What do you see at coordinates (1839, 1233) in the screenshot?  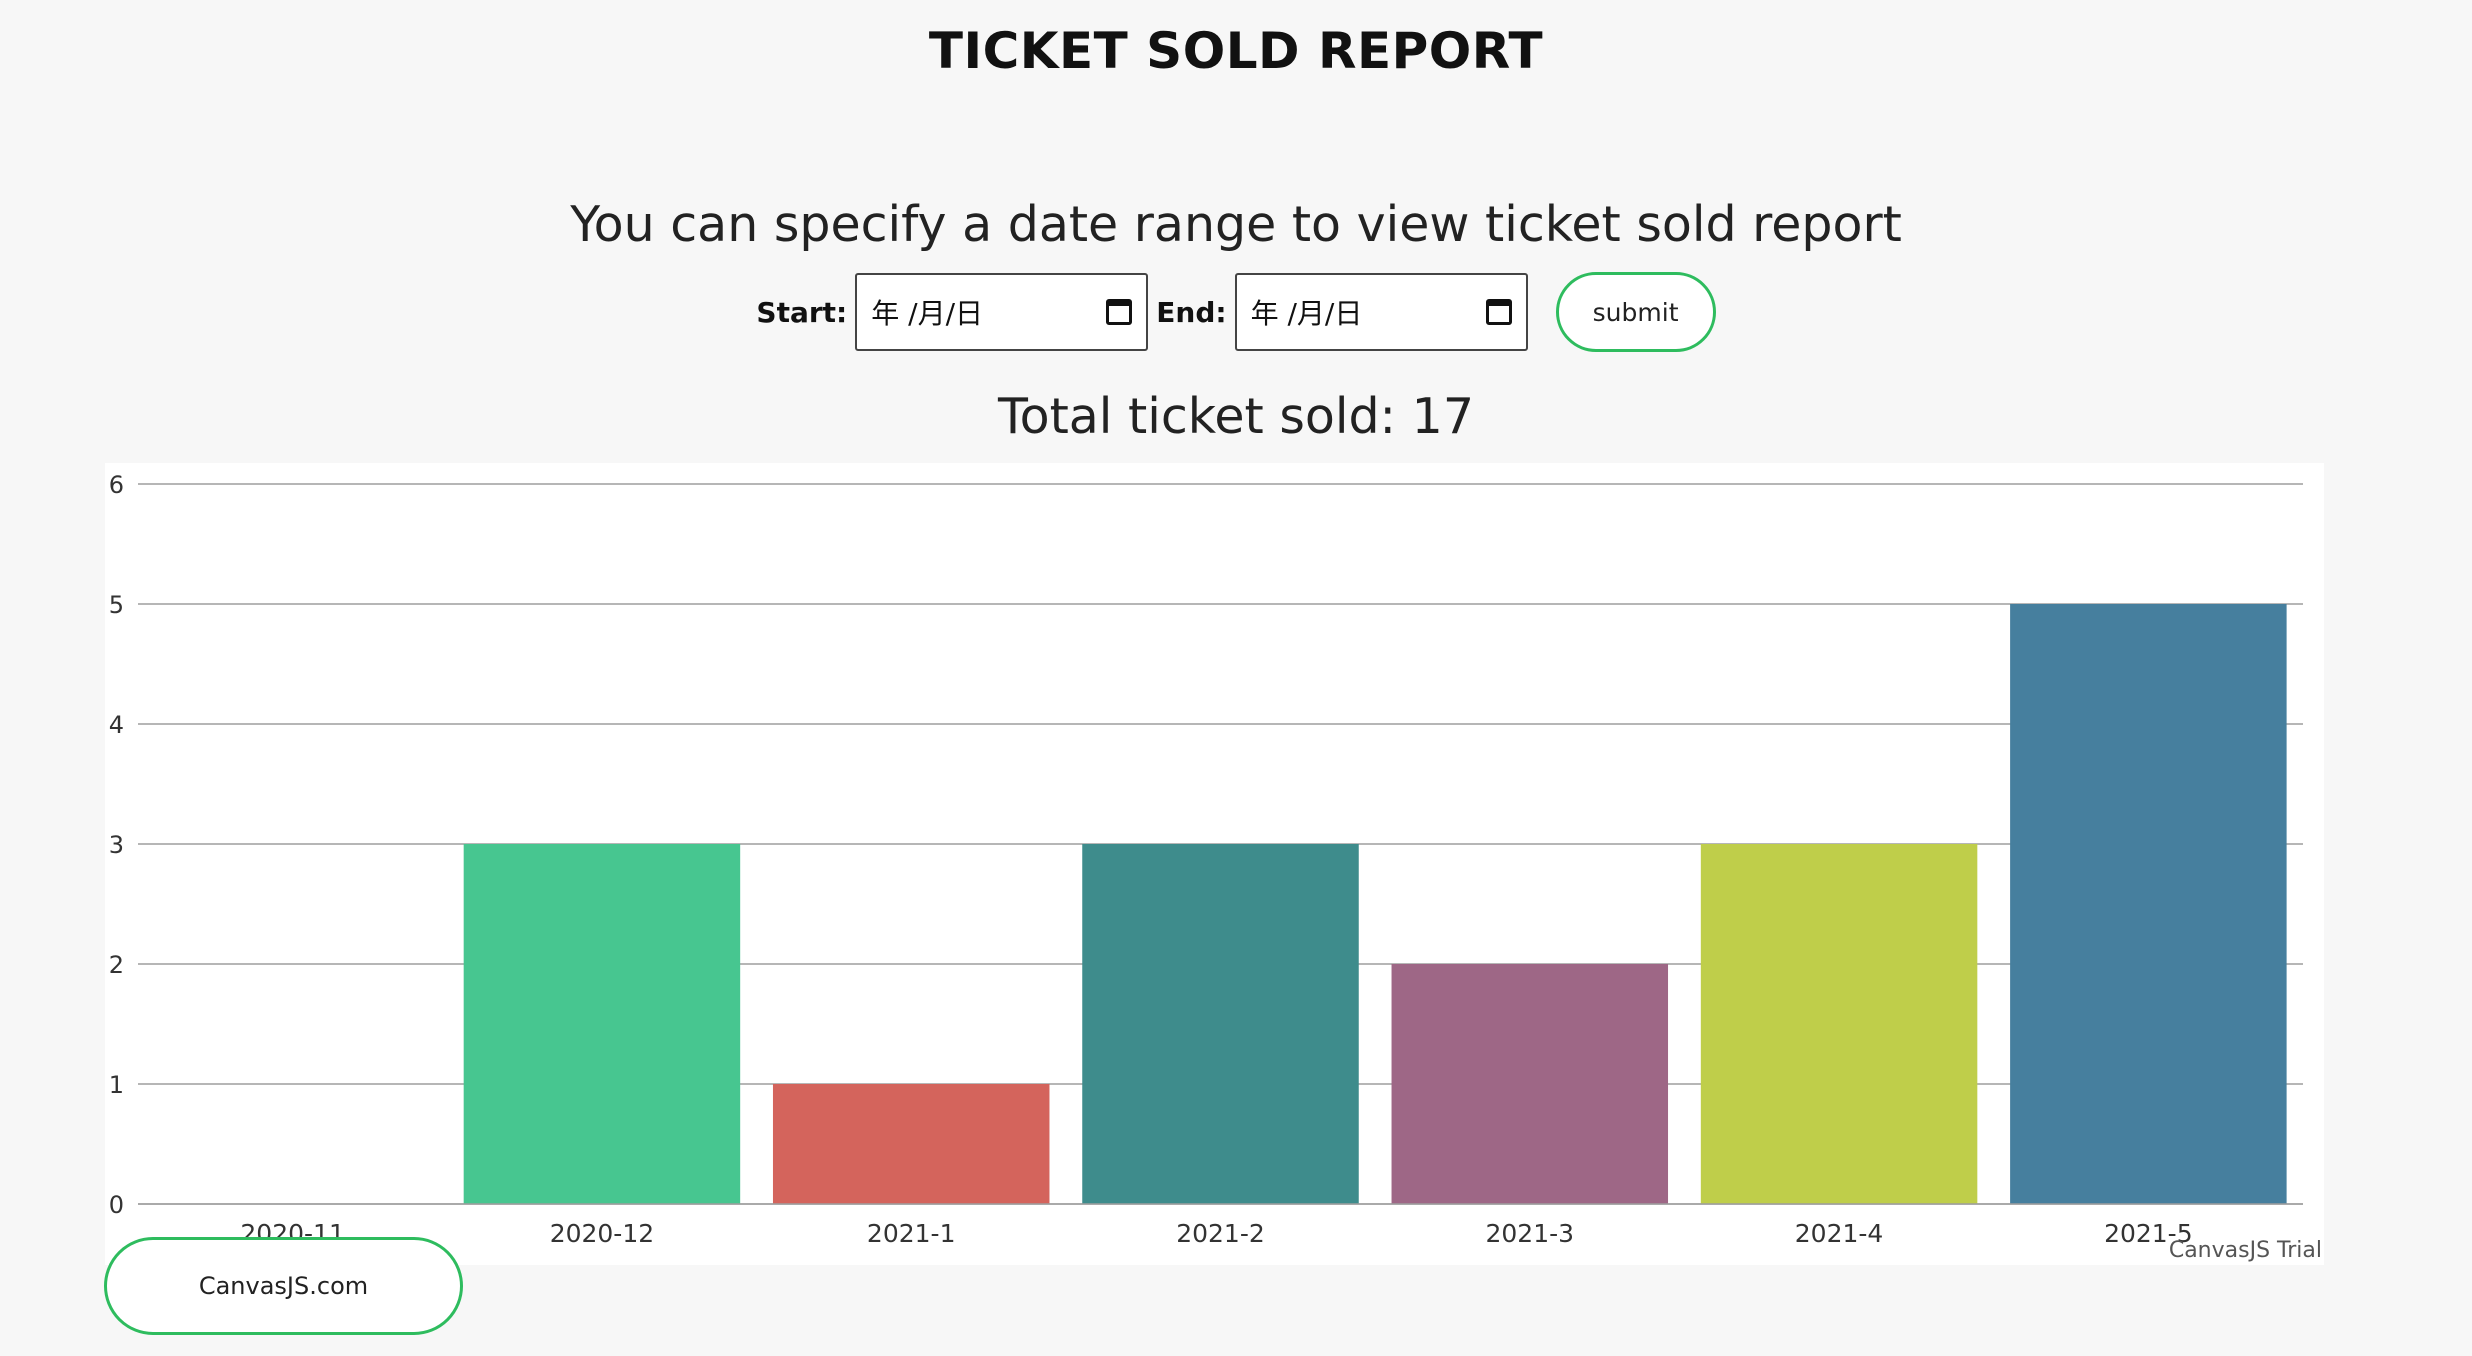 I see `x-tick-label: 2021-4` at bounding box center [1839, 1233].